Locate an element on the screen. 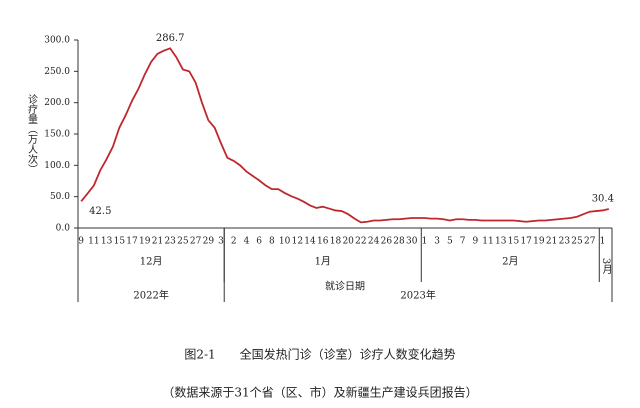 The image size is (640, 408). x-tick-label: 2 is located at coordinates (234, 242).